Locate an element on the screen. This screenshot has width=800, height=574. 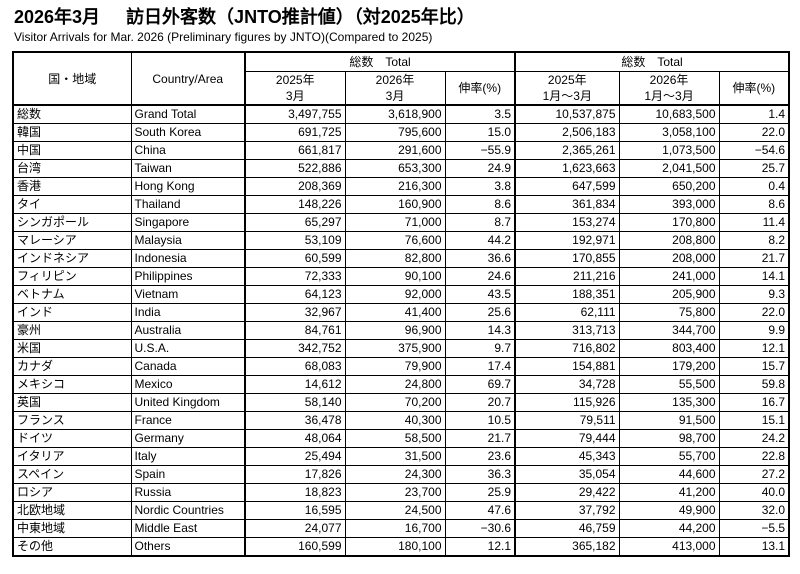
cell-2025-q1: 361,834 is located at coordinates (567, 205).